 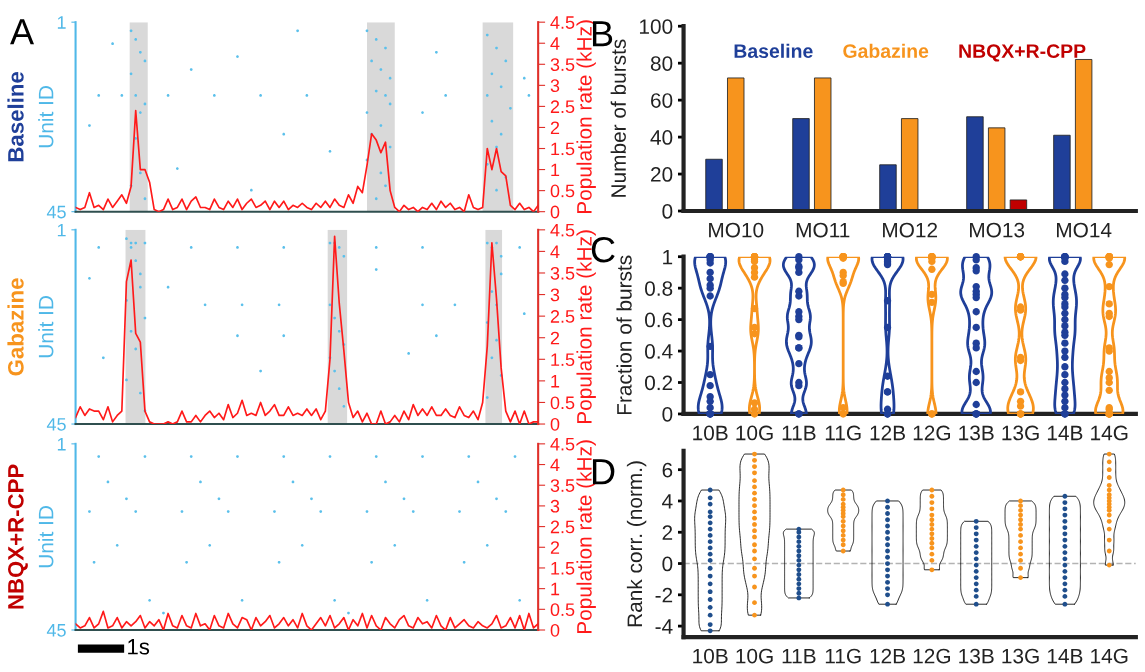 What do you see at coordinates (636, 544) in the screenshot?
I see `y-axis-title: Rank corr. (norm.)` at bounding box center [636, 544].